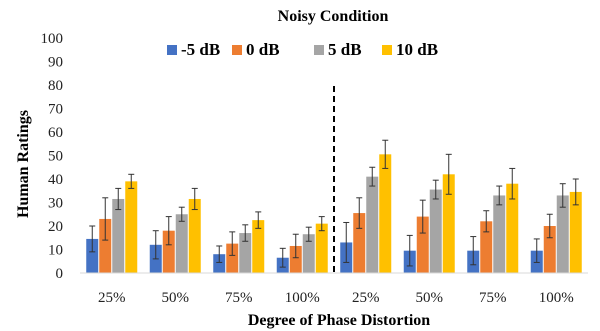 The image size is (600, 331). Describe the element at coordinates (302, 49) in the screenshot. I see `legend: -5 dB 0 dB 5 dB 10 dB` at that location.